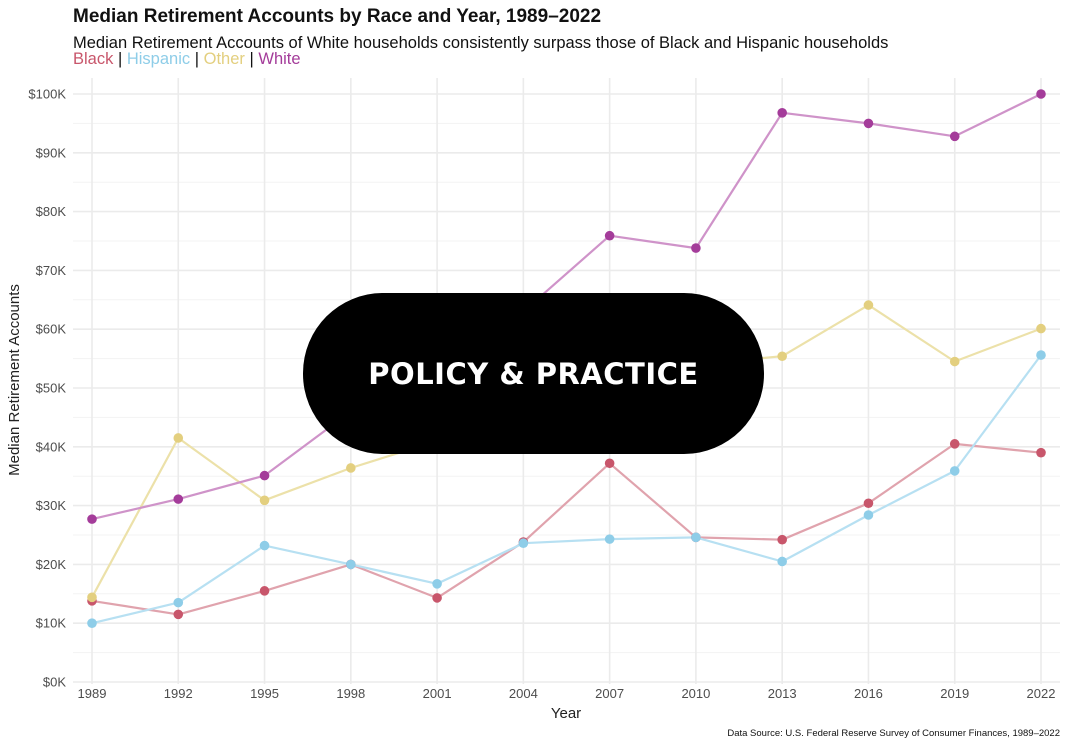  I want to click on y-axis-title: Median Retirement Accounts, so click(14, 380).